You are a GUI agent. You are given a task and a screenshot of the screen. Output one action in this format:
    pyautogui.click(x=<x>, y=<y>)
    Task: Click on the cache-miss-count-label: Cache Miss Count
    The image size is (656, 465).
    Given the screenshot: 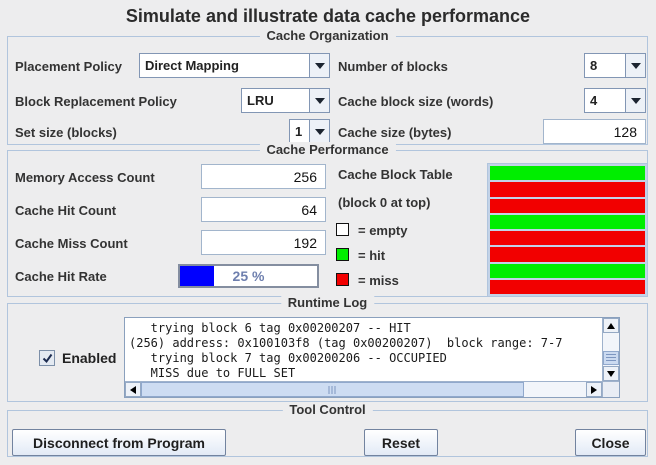 What is the action you would take?
    pyautogui.click(x=71, y=243)
    